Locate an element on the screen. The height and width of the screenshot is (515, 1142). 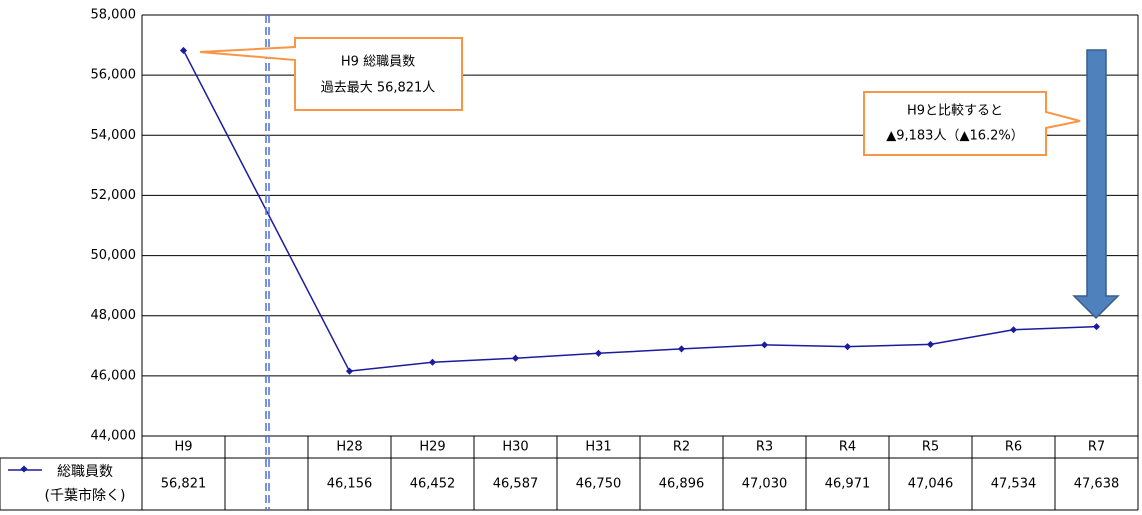
annotation: H9 総職員数 is located at coordinates (378, 62).